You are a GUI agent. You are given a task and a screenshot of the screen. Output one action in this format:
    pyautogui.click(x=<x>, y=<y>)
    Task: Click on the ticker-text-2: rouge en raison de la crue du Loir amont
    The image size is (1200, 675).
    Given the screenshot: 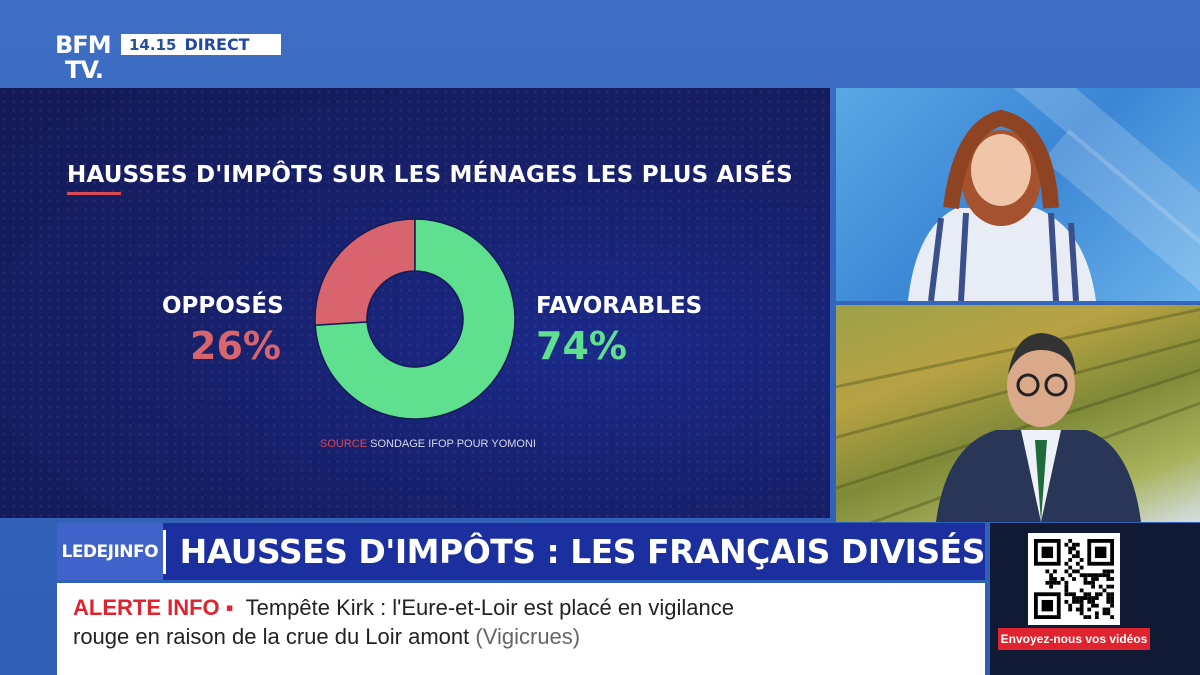 What is the action you would take?
    pyautogui.click(x=271, y=636)
    